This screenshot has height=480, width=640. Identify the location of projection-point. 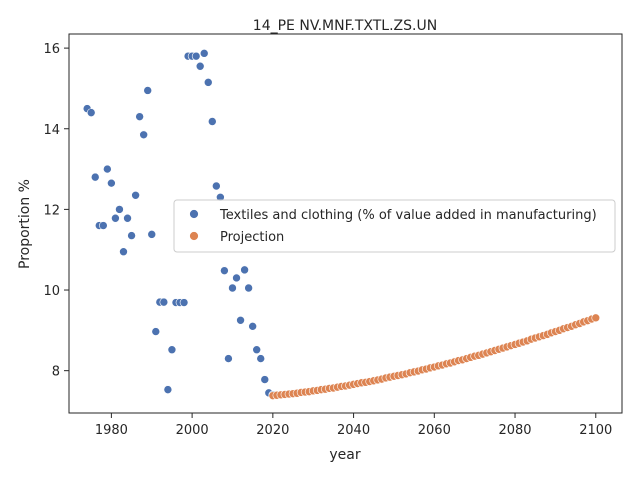
(596, 318).